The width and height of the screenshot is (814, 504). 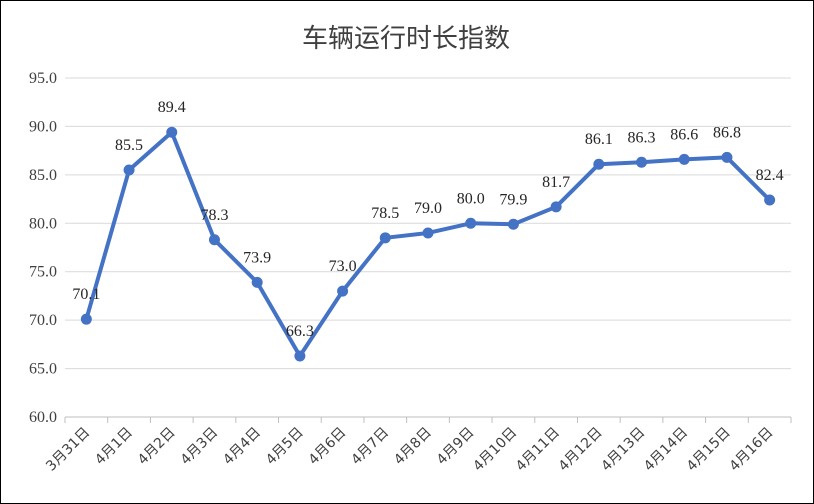 What do you see at coordinates (413, 447) in the screenshot?
I see `x-tick-label: 4月8日` at bounding box center [413, 447].